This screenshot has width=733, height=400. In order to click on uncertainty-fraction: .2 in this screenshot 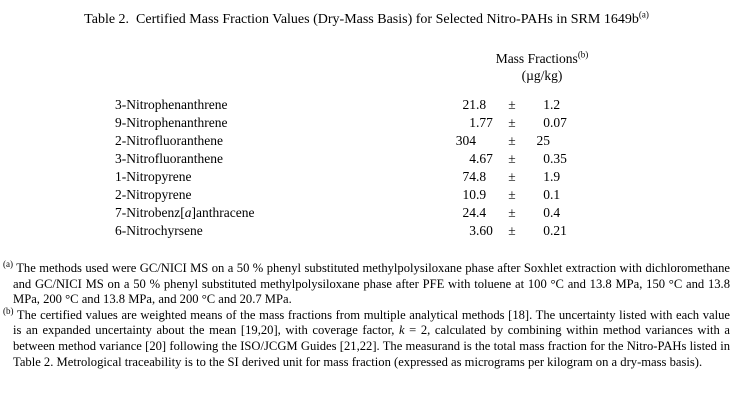, I will do `click(555, 104)`.